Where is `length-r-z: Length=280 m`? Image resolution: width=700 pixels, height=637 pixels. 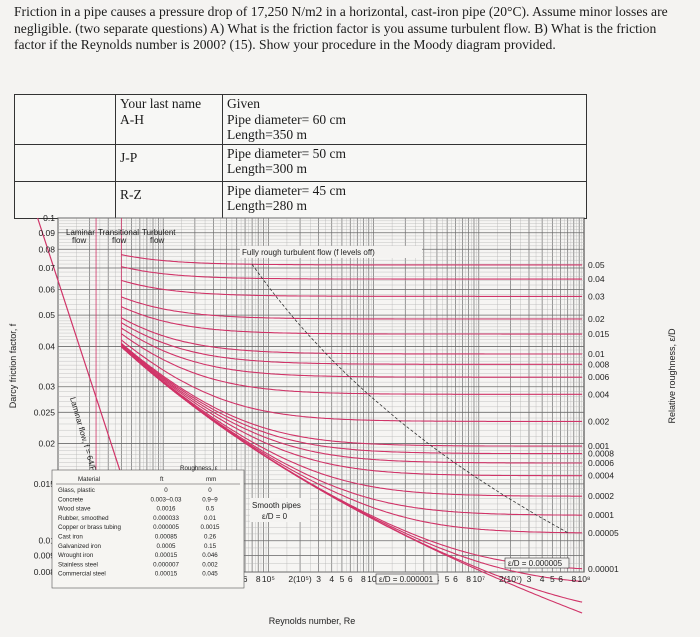
length-r-z: Length=280 m is located at coordinates (267, 205).